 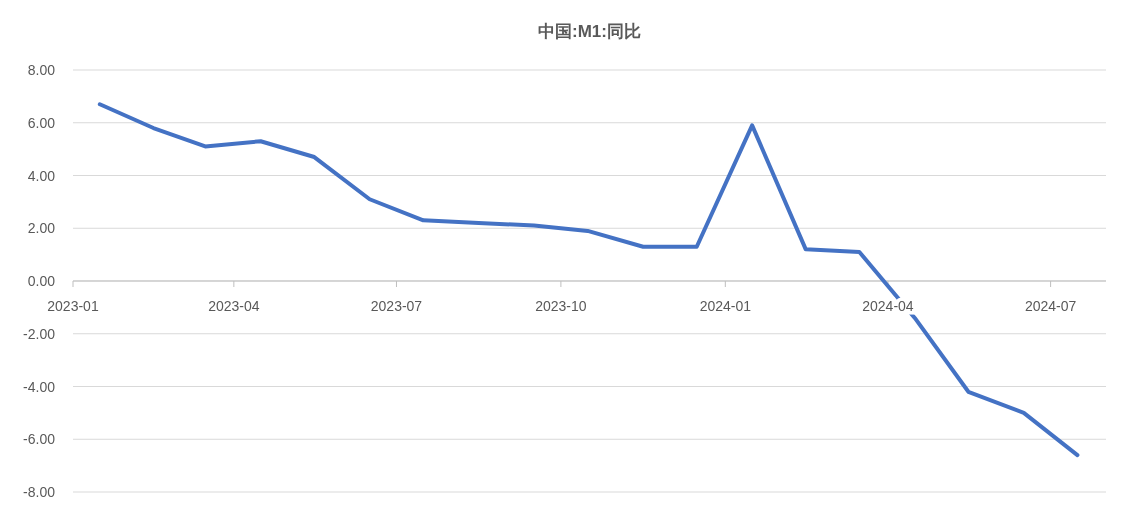 What do you see at coordinates (41, 122) in the screenshot?
I see `y-tick-label: 6.00` at bounding box center [41, 122].